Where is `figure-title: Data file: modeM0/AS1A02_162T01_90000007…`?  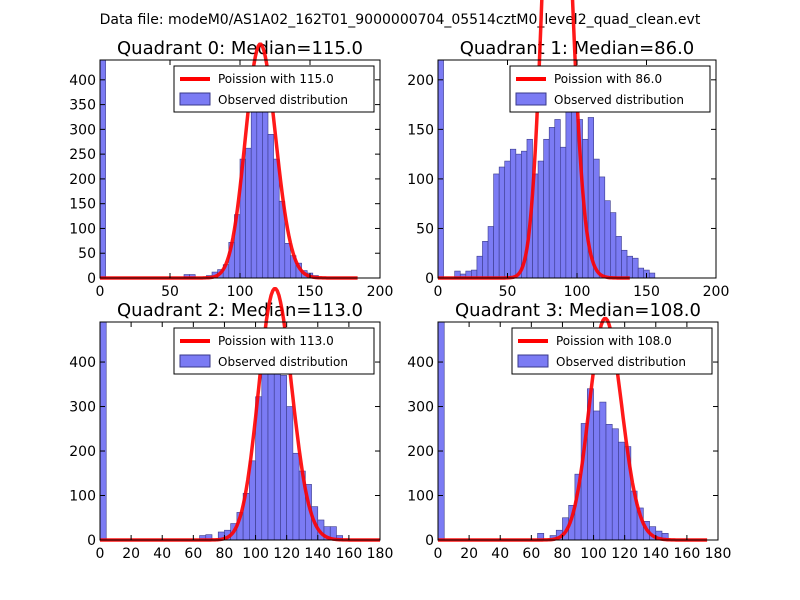 figure-title: Data file: modeM0/AS1A02_162T01_90000007… is located at coordinates (400, 20).